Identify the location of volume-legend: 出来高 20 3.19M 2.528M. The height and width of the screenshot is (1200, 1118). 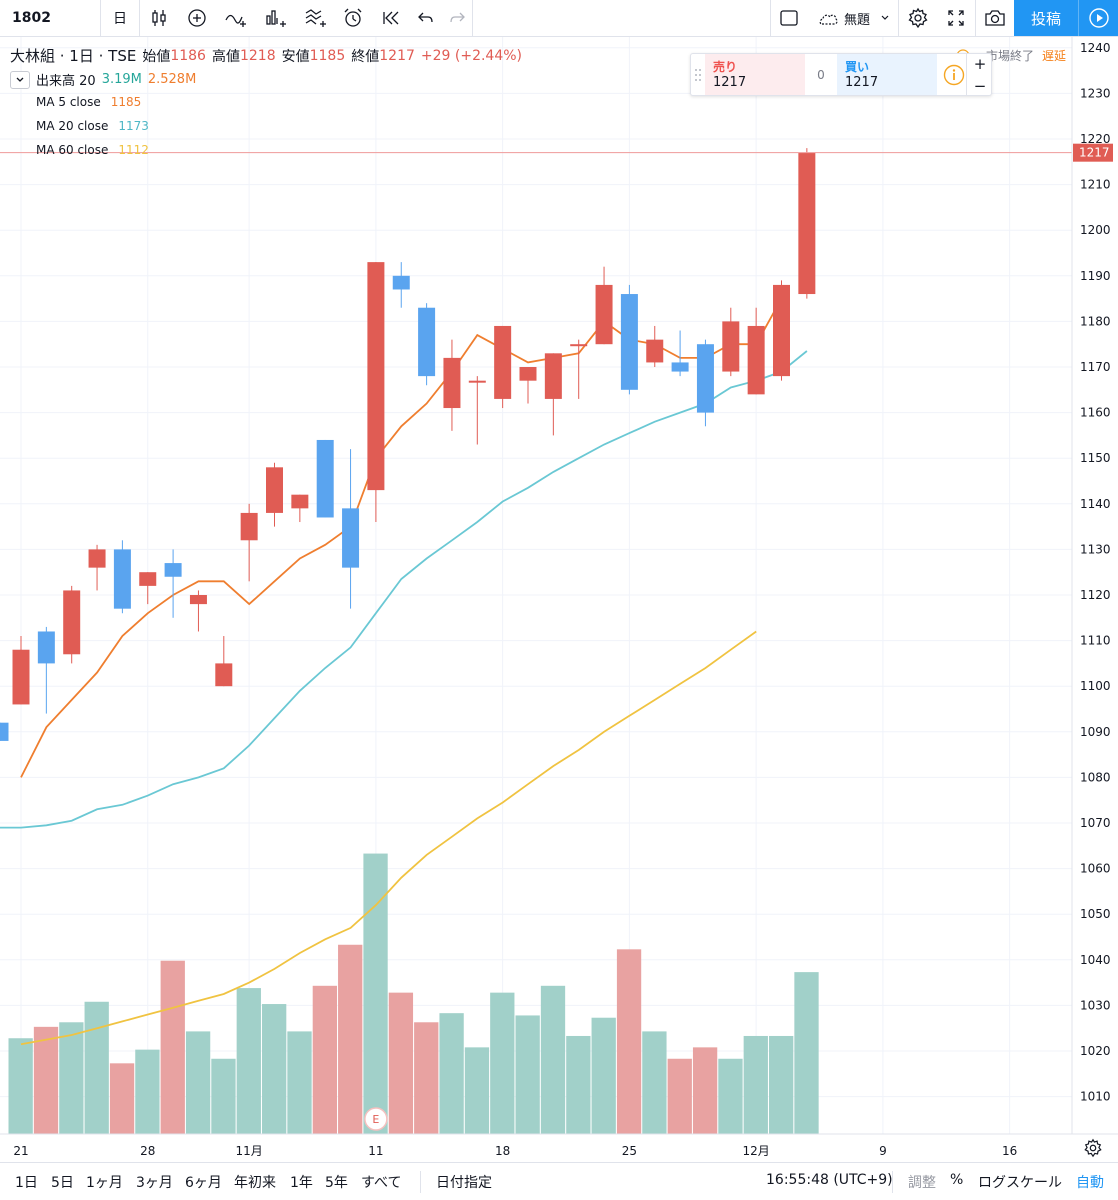
(106, 79).